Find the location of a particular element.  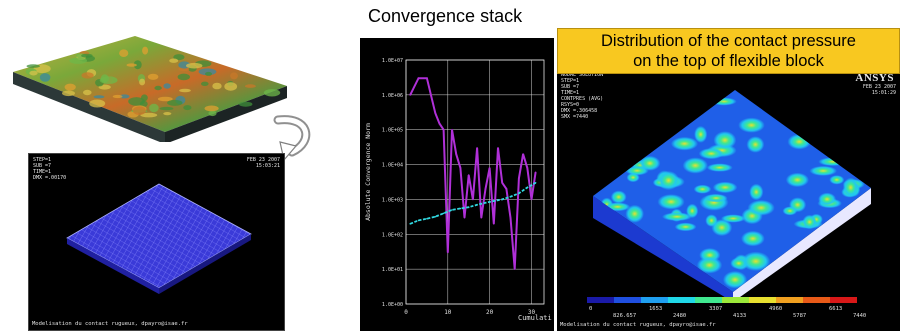

y-tick-label: 1.0E+05 is located at coordinates (392, 131).